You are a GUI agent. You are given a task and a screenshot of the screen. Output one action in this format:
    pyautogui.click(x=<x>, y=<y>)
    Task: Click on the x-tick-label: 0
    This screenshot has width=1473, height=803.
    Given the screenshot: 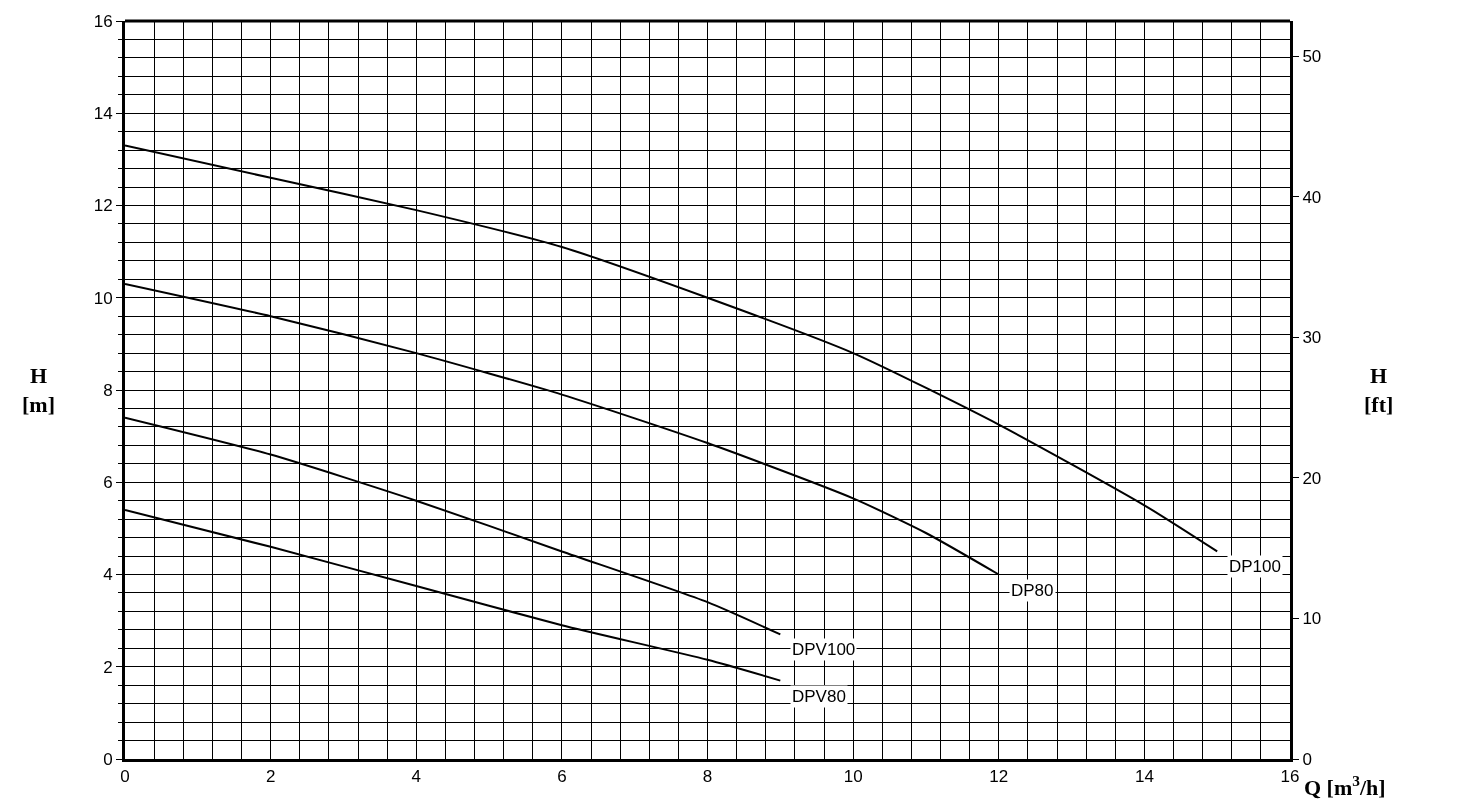 What is the action you would take?
    pyautogui.click(x=125, y=777)
    